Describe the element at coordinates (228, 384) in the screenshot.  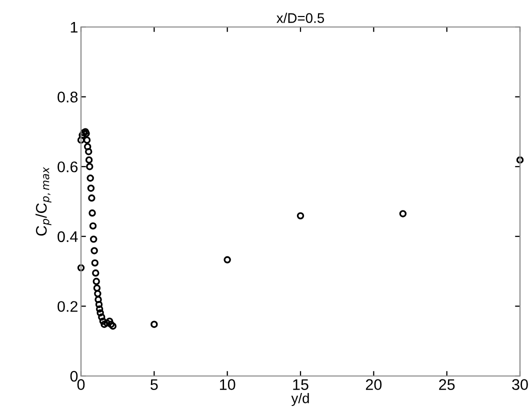
I see `x-tick-label: 10` at that location.